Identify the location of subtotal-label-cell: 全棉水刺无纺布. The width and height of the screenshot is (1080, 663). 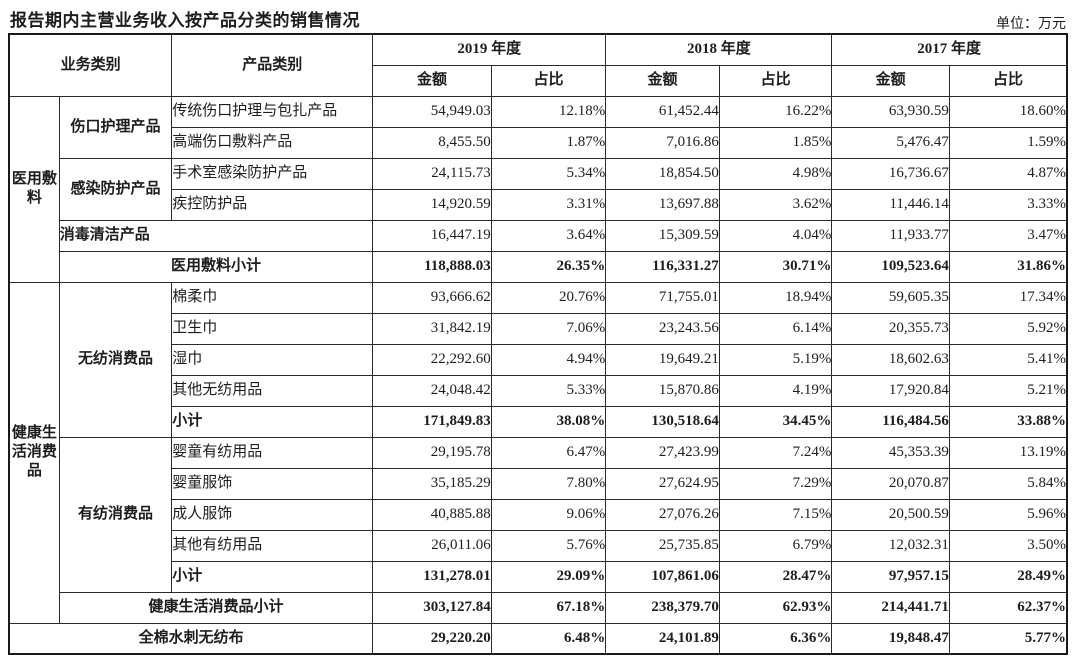
(191, 638).